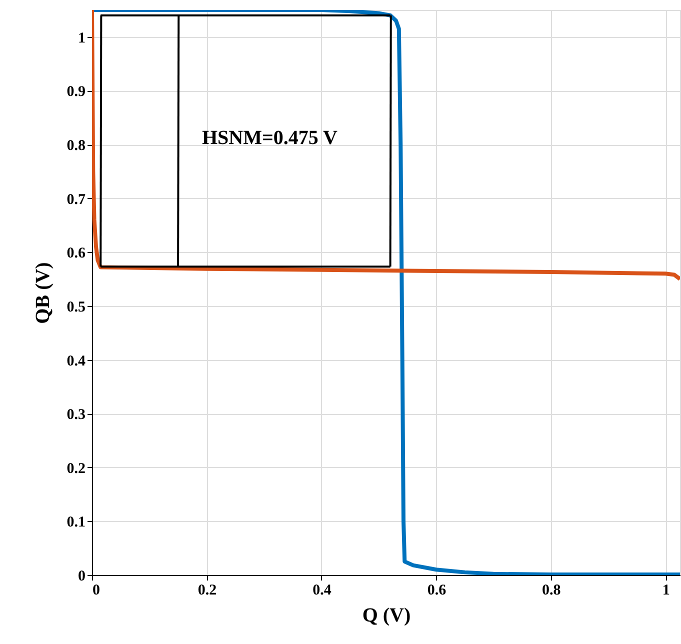  What do you see at coordinates (386, 615) in the screenshot?
I see `x-axis-title: Q (V)` at bounding box center [386, 615].